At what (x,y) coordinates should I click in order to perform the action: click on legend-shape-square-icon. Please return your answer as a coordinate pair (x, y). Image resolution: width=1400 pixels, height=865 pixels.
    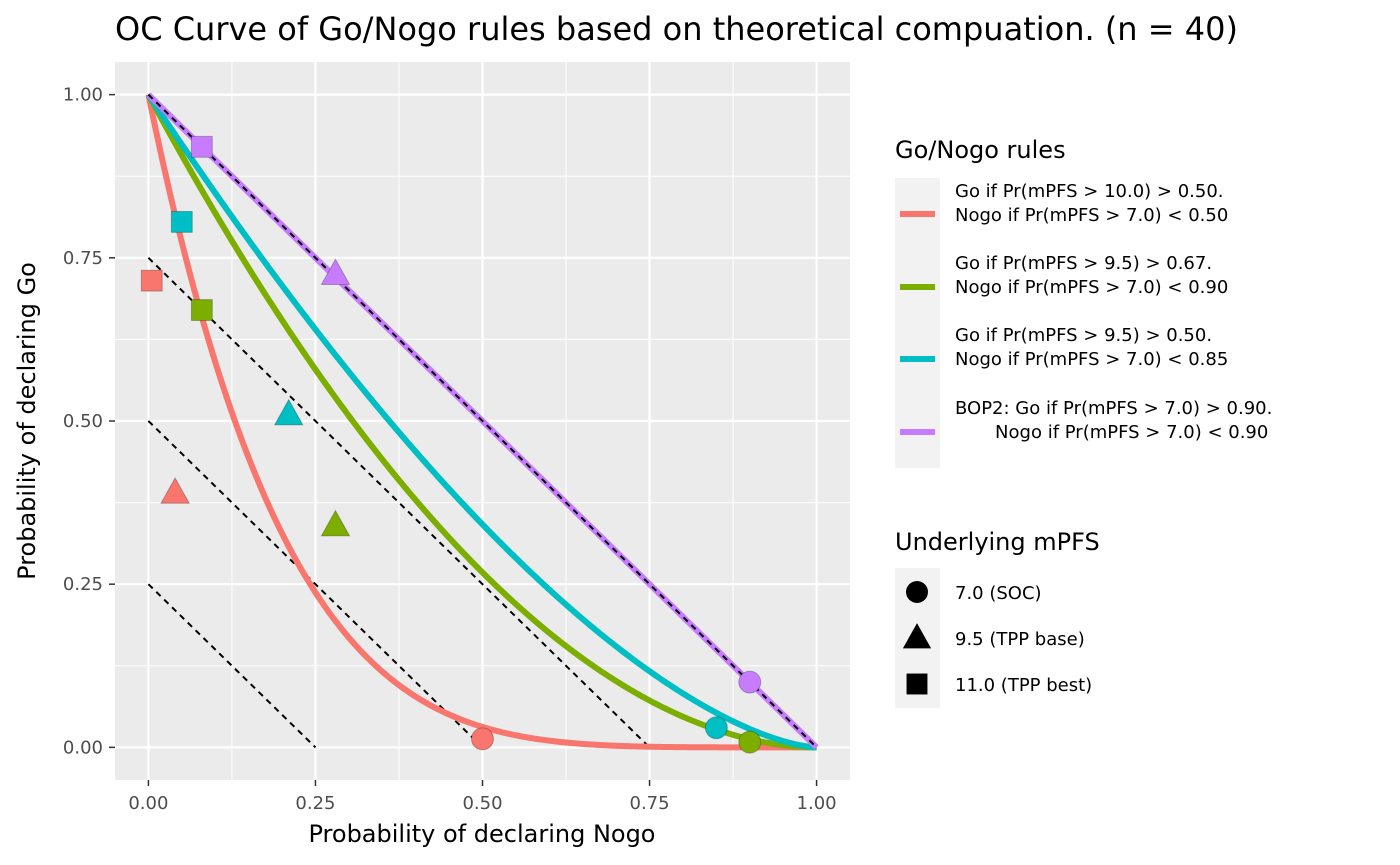
    Looking at the image, I should click on (917, 684).